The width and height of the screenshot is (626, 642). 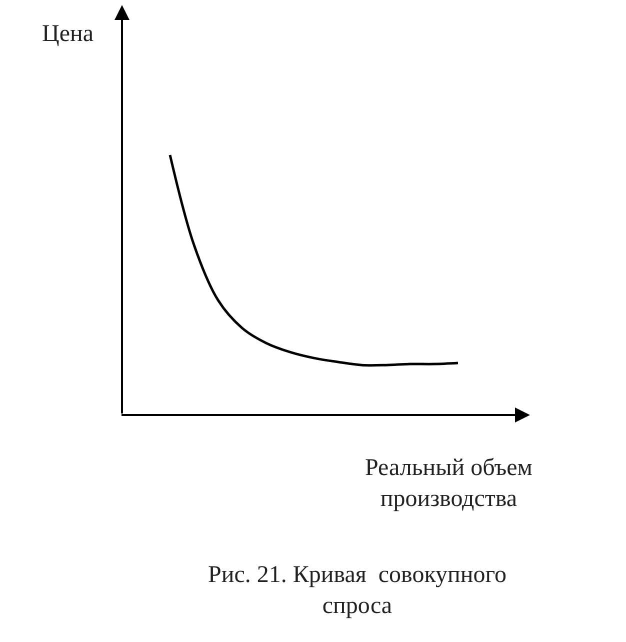 What do you see at coordinates (68, 34) in the screenshot?
I see `text: Цена` at bounding box center [68, 34].